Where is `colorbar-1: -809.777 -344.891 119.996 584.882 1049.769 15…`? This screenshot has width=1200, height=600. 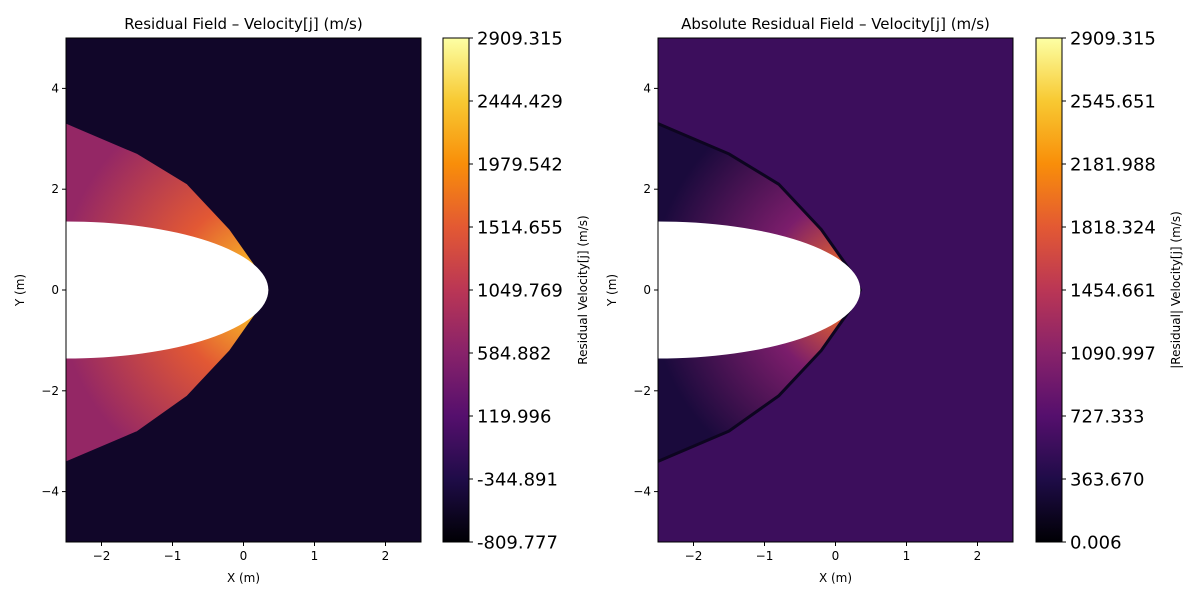
colorbar-1: -809.777 -344.891 119.996 584.882 1049.769 15… is located at coordinates (516, 291).